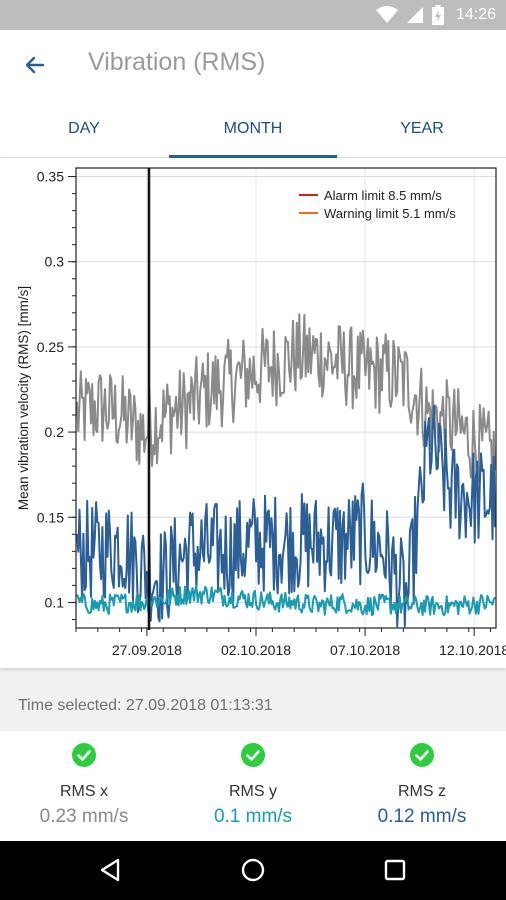 The image size is (506, 900). What do you see at coordinates (84, 791) in the screenshot?
I see `metric-label: RMS x` at bounding box center [84, 791].